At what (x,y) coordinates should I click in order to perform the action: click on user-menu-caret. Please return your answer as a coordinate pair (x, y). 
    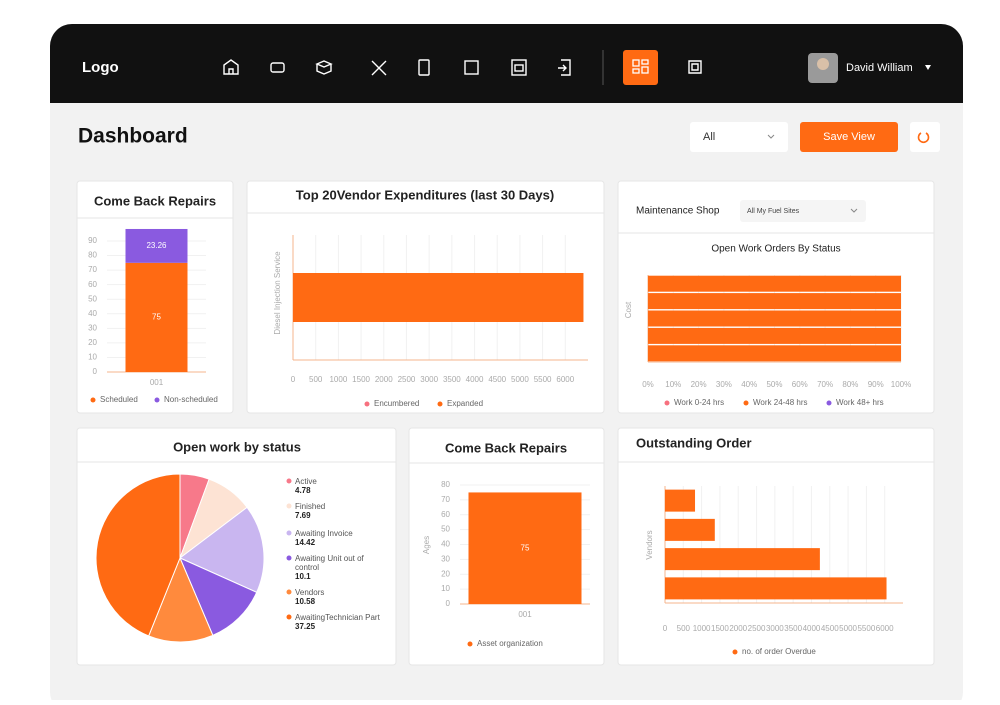
    Looking at the image, I should click on (928, 67).